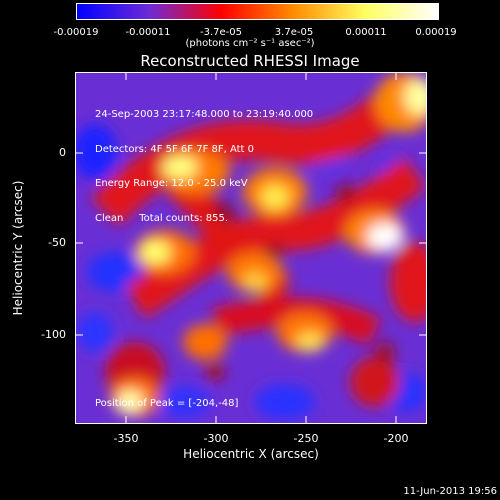  I want to click on colorbar-unit: (photons cm⁻² s⁻¹ asec⁻²), so click(250, 43).